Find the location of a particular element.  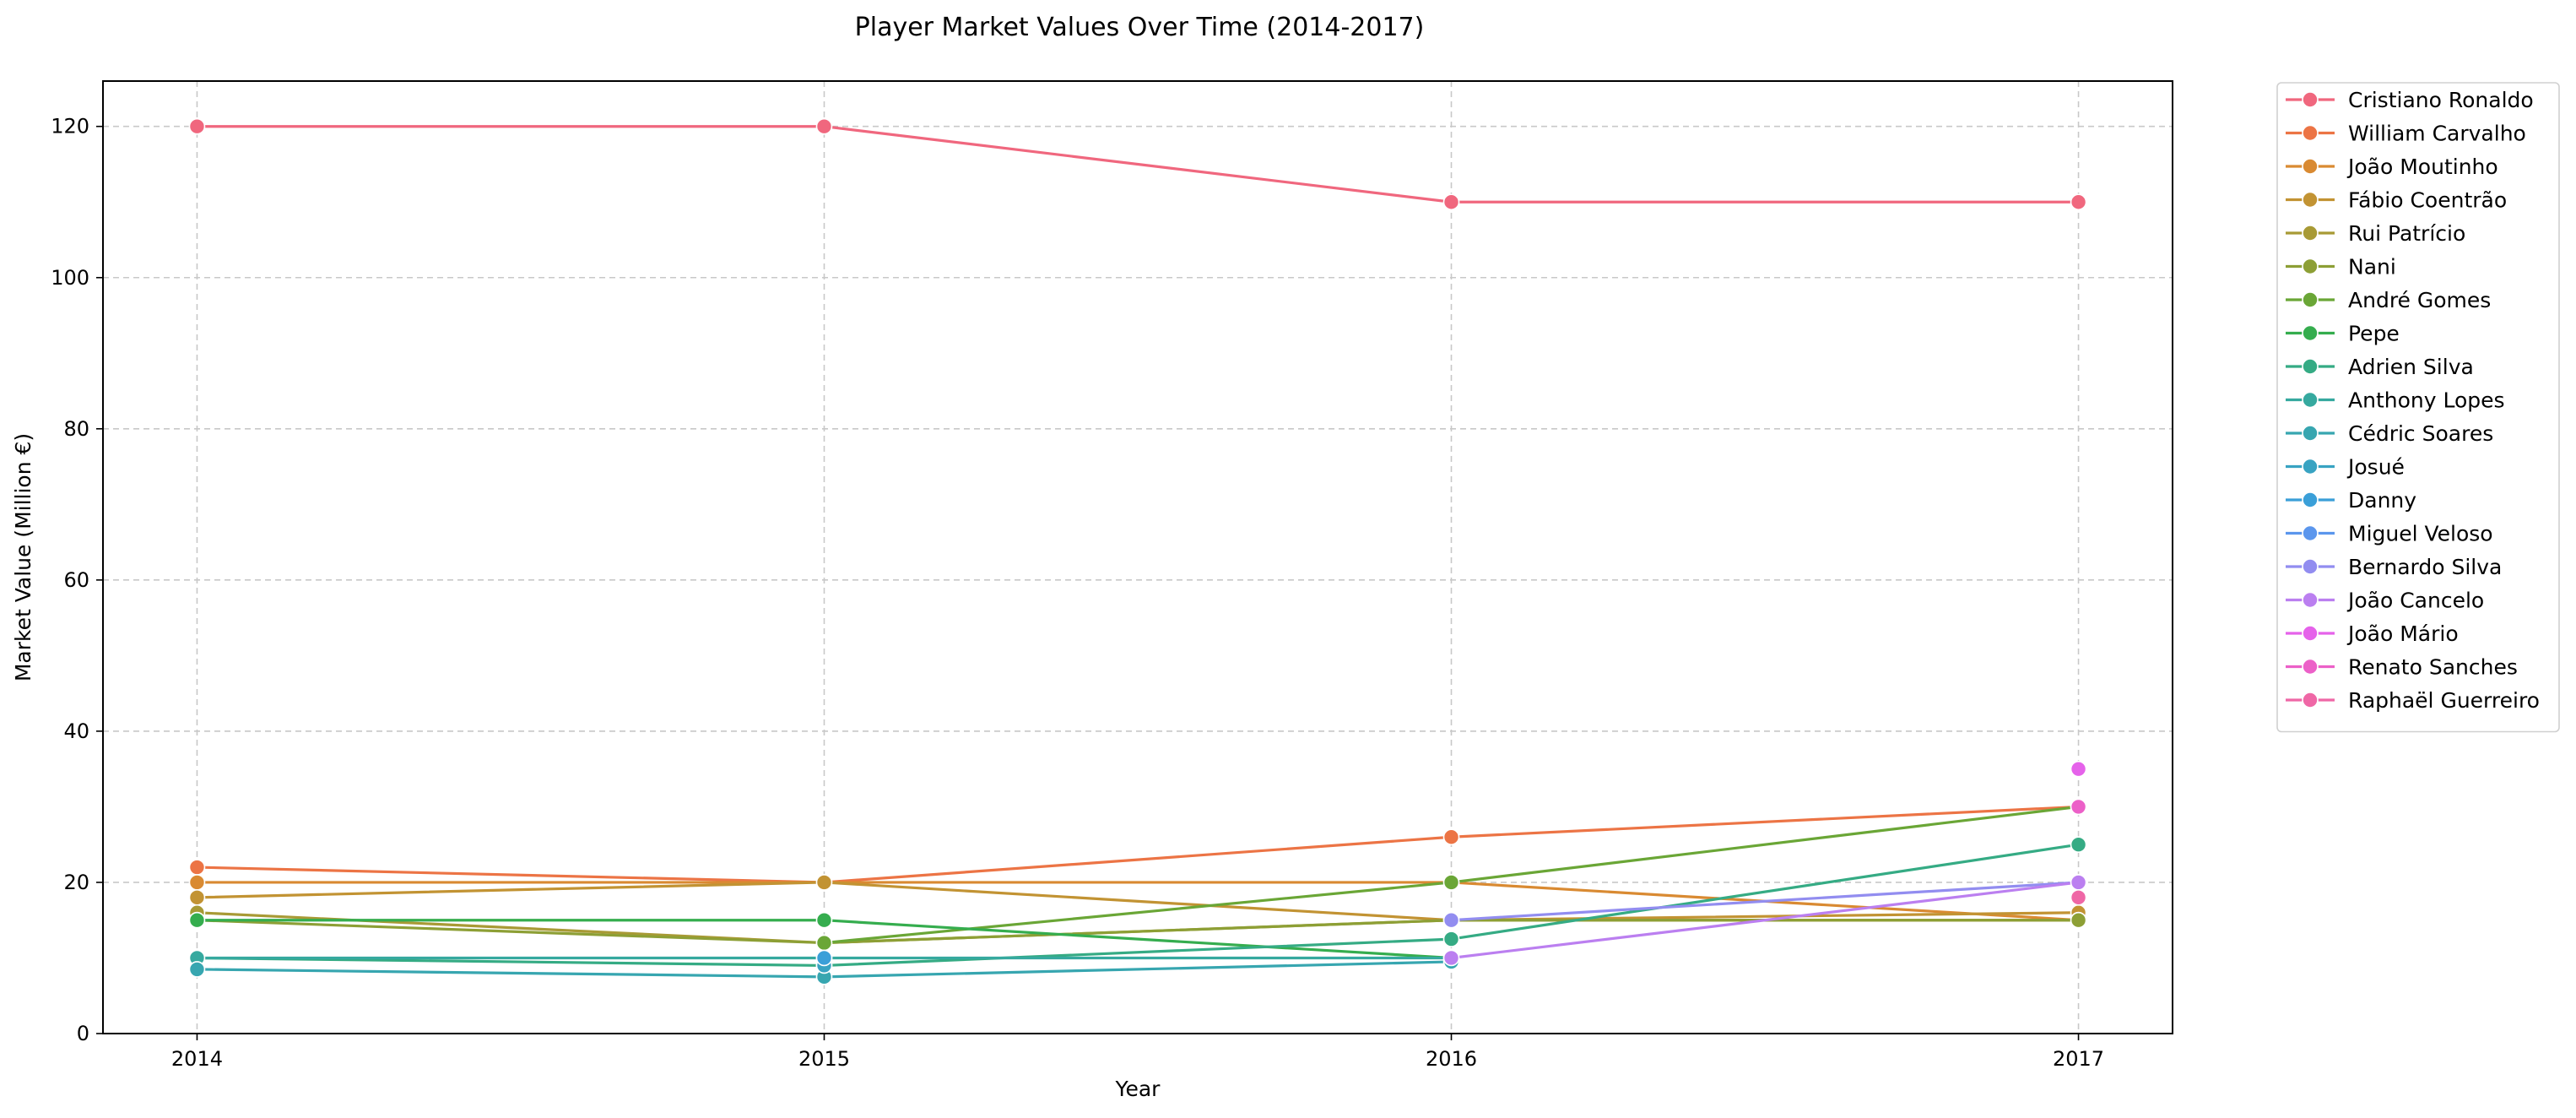

legend-item: Renato Sanches is located at coordinates (2402, 667).